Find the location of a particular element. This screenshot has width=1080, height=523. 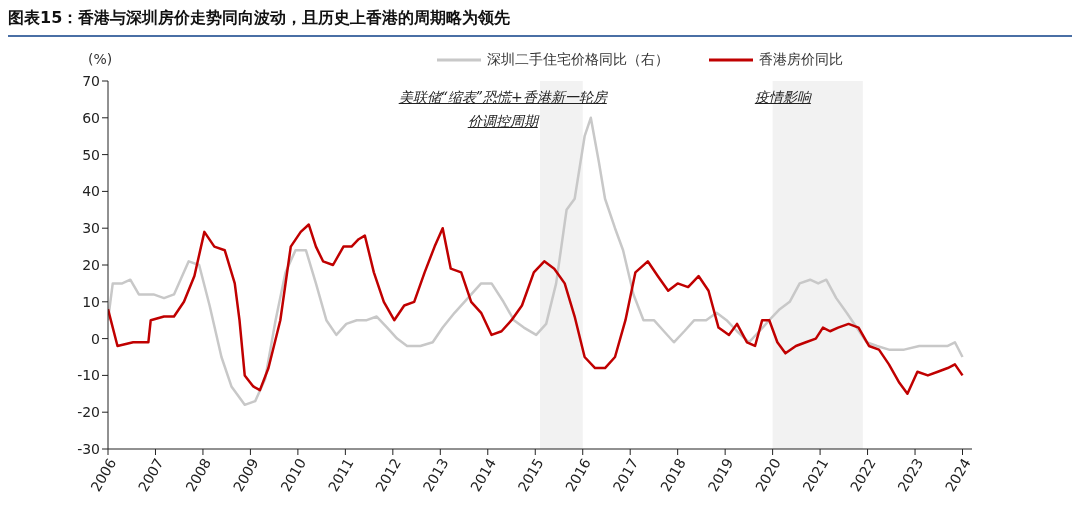

y-tick-label: 50 is located at coordinates (91, 154).